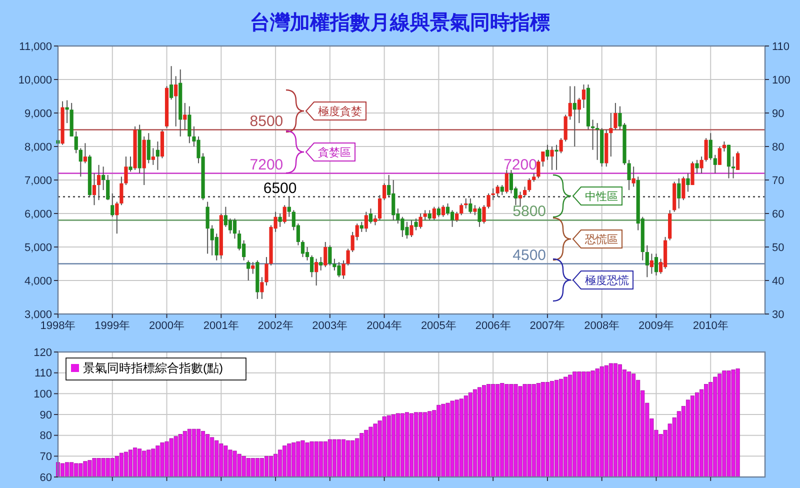 The height and width of the screenshot is (488, 800). I want to click on y2-tick-label: 70, so click(778, 180).